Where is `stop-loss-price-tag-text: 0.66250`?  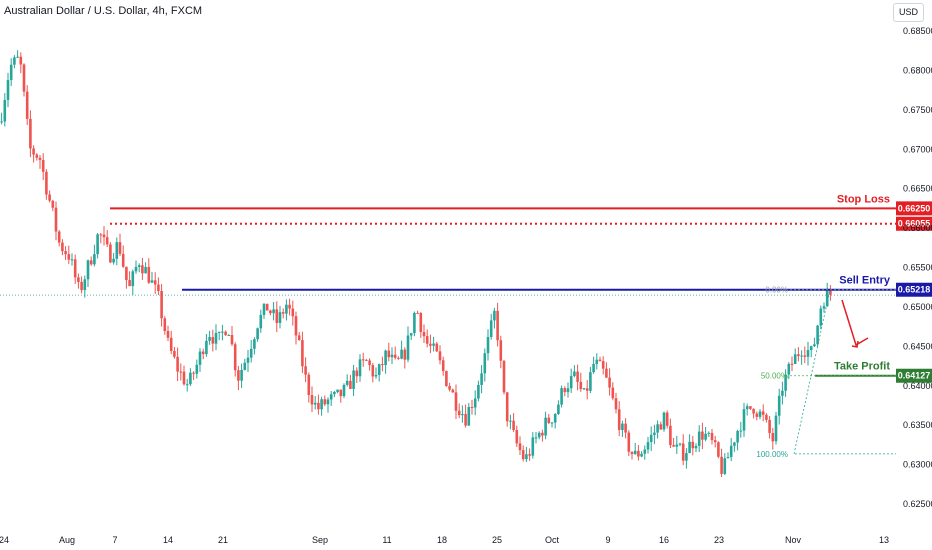
stop-loss-price-tag-text: 0.66250 is located at coordinates (914, 208).